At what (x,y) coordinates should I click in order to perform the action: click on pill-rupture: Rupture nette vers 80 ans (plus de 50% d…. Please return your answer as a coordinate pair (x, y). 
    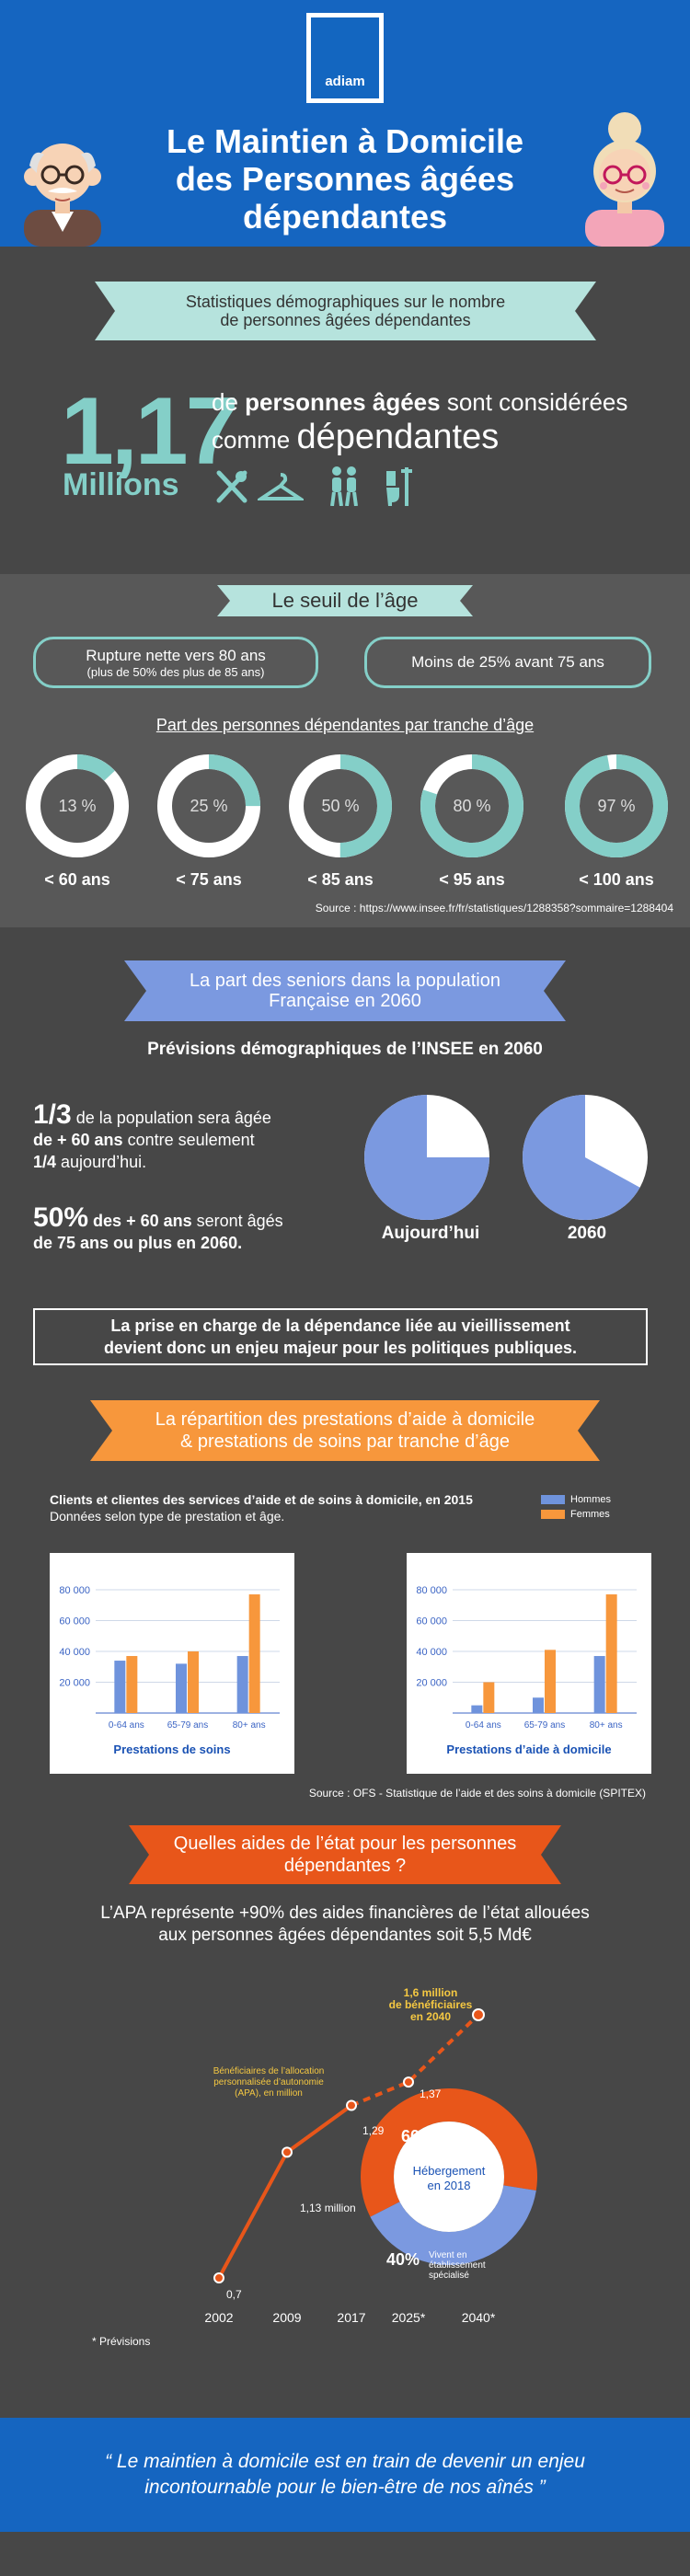
    Looking at the image, I should click on (175, 662).